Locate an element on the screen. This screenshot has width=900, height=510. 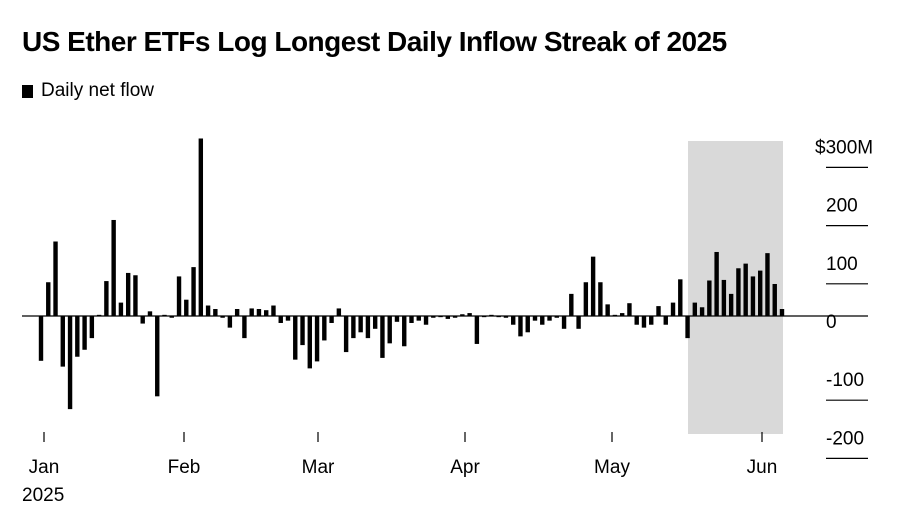
y-tick-label: $300M is located at coordinates (844, 147).